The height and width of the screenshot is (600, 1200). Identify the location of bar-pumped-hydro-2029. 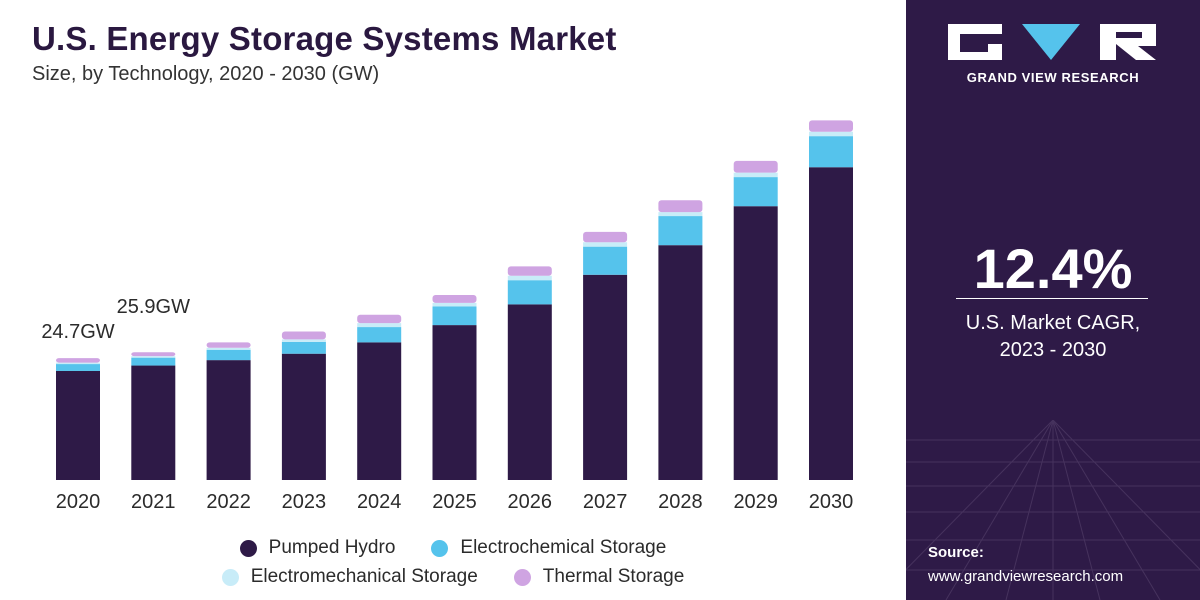
(755, 343).